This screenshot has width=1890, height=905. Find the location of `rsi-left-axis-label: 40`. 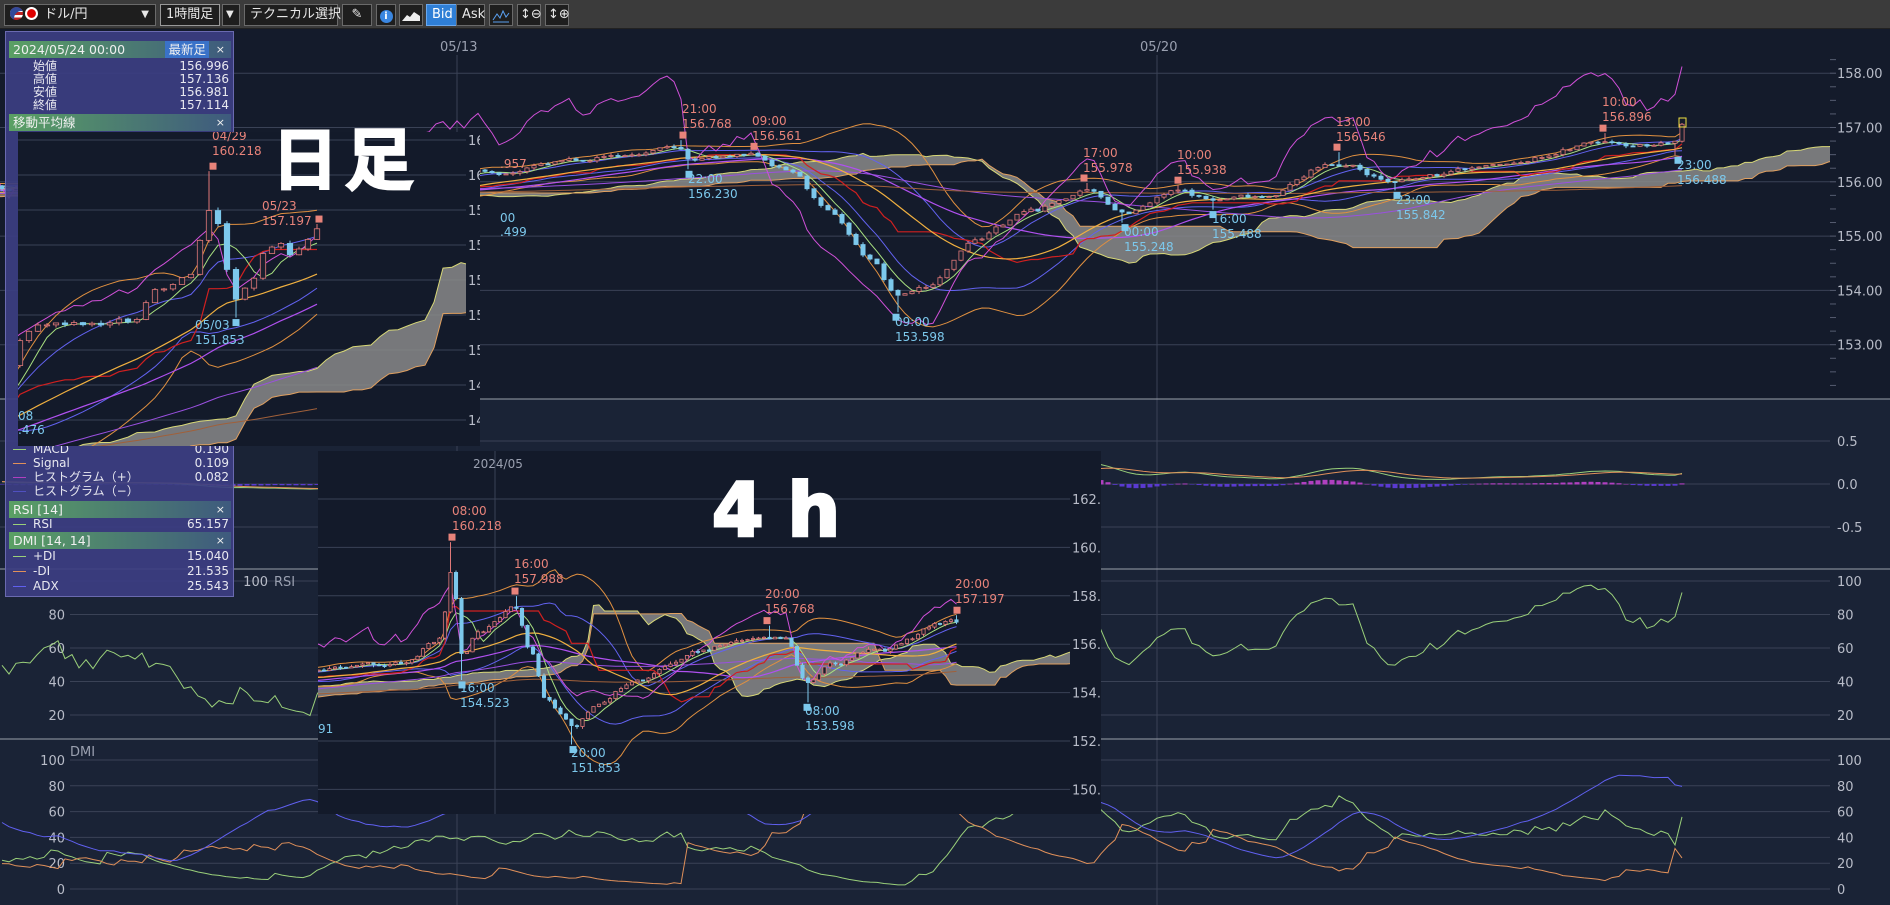

rsi-left-axis-label: 40 is located at coordinates (56, 683).